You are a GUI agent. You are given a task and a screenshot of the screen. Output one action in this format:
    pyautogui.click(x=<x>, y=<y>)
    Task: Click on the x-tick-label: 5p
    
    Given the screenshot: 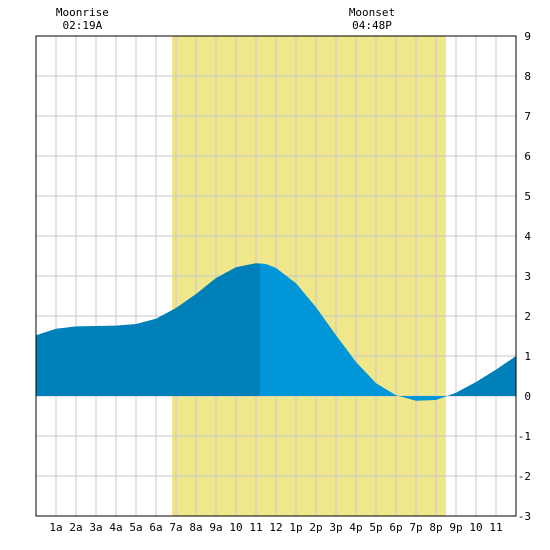 What is the action you would take?
    pyautogui.click(x=375, y=527)
    